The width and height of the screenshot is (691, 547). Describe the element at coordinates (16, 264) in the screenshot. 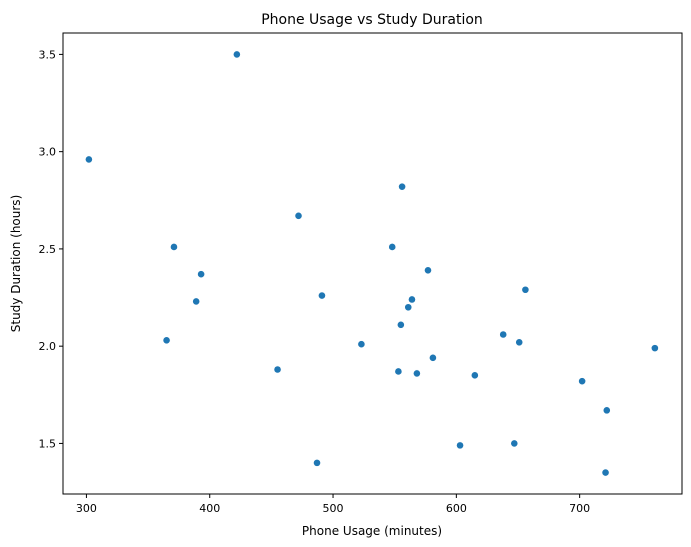

I see `y-axis-label: Study Duration (hours)` at that location.